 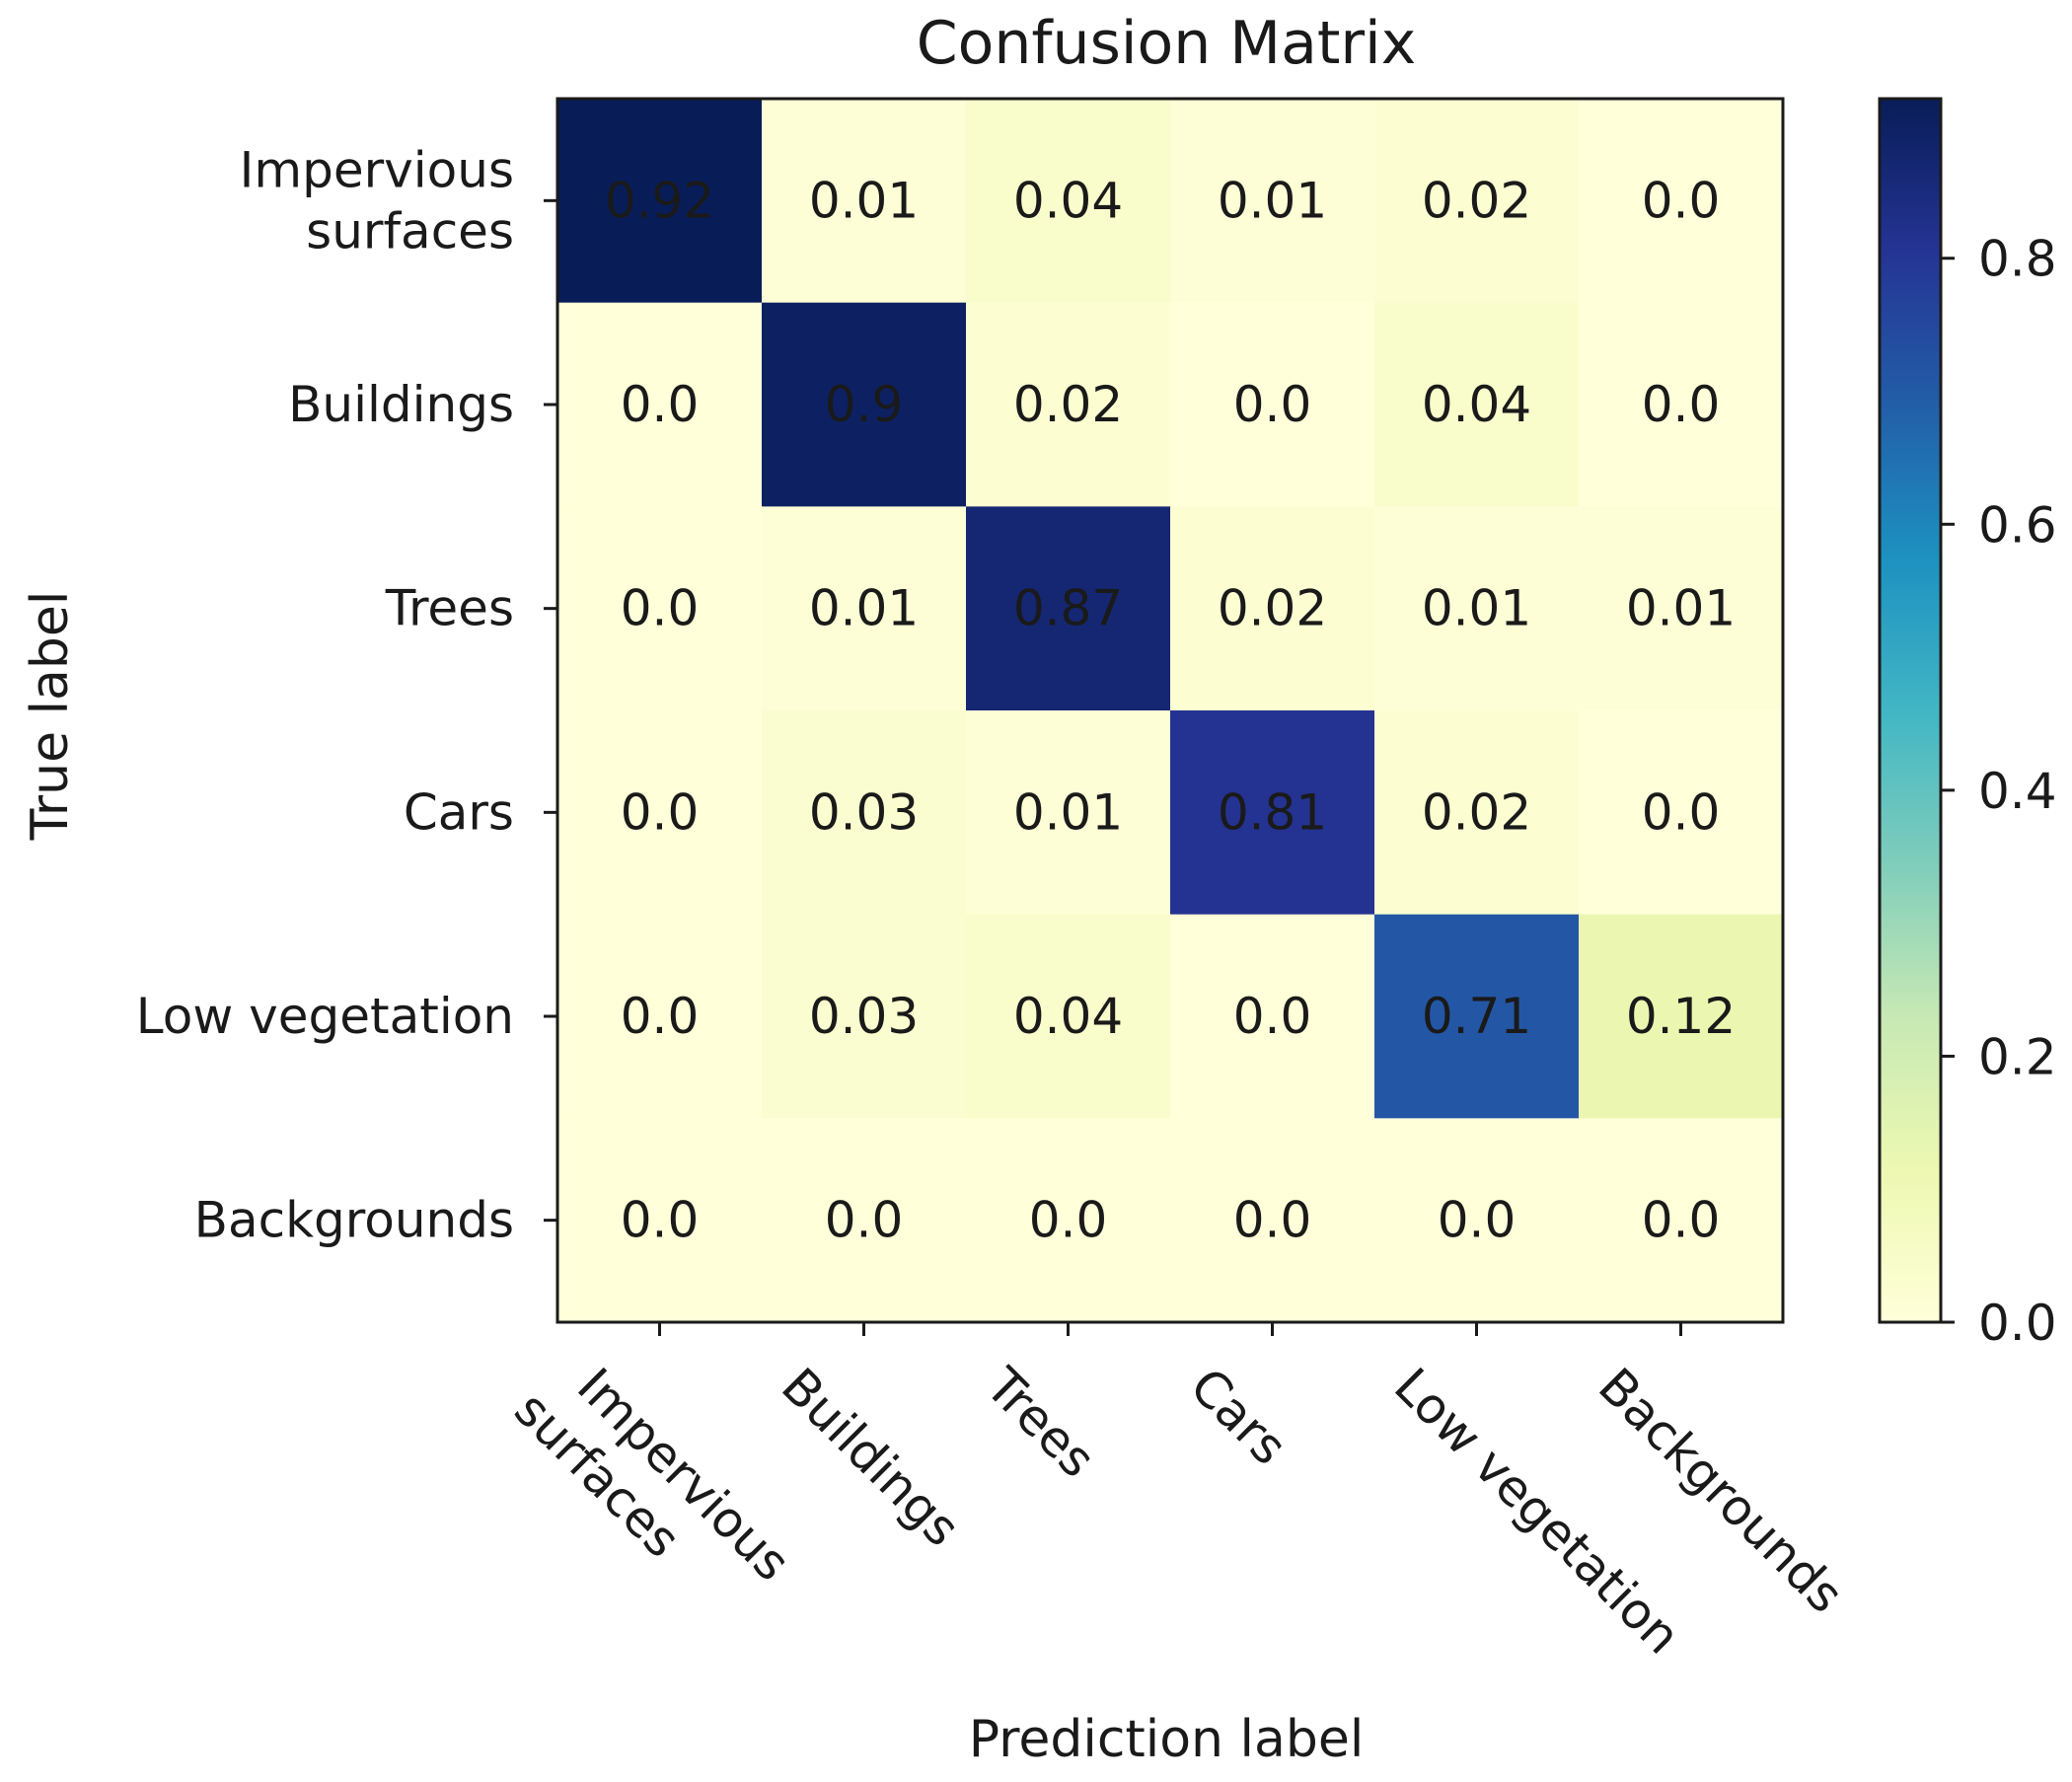 I want to click on x-tick-label: Cars, so click(x=1238, y=1416).